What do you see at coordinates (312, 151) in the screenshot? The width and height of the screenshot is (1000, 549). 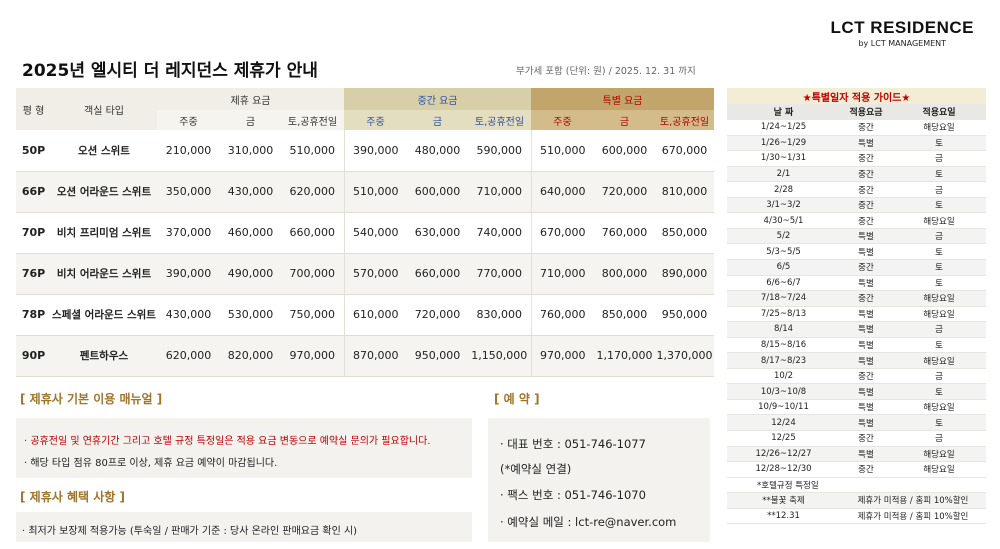 I see `rate-cell: 510,000` at bounding box center [312, 151].